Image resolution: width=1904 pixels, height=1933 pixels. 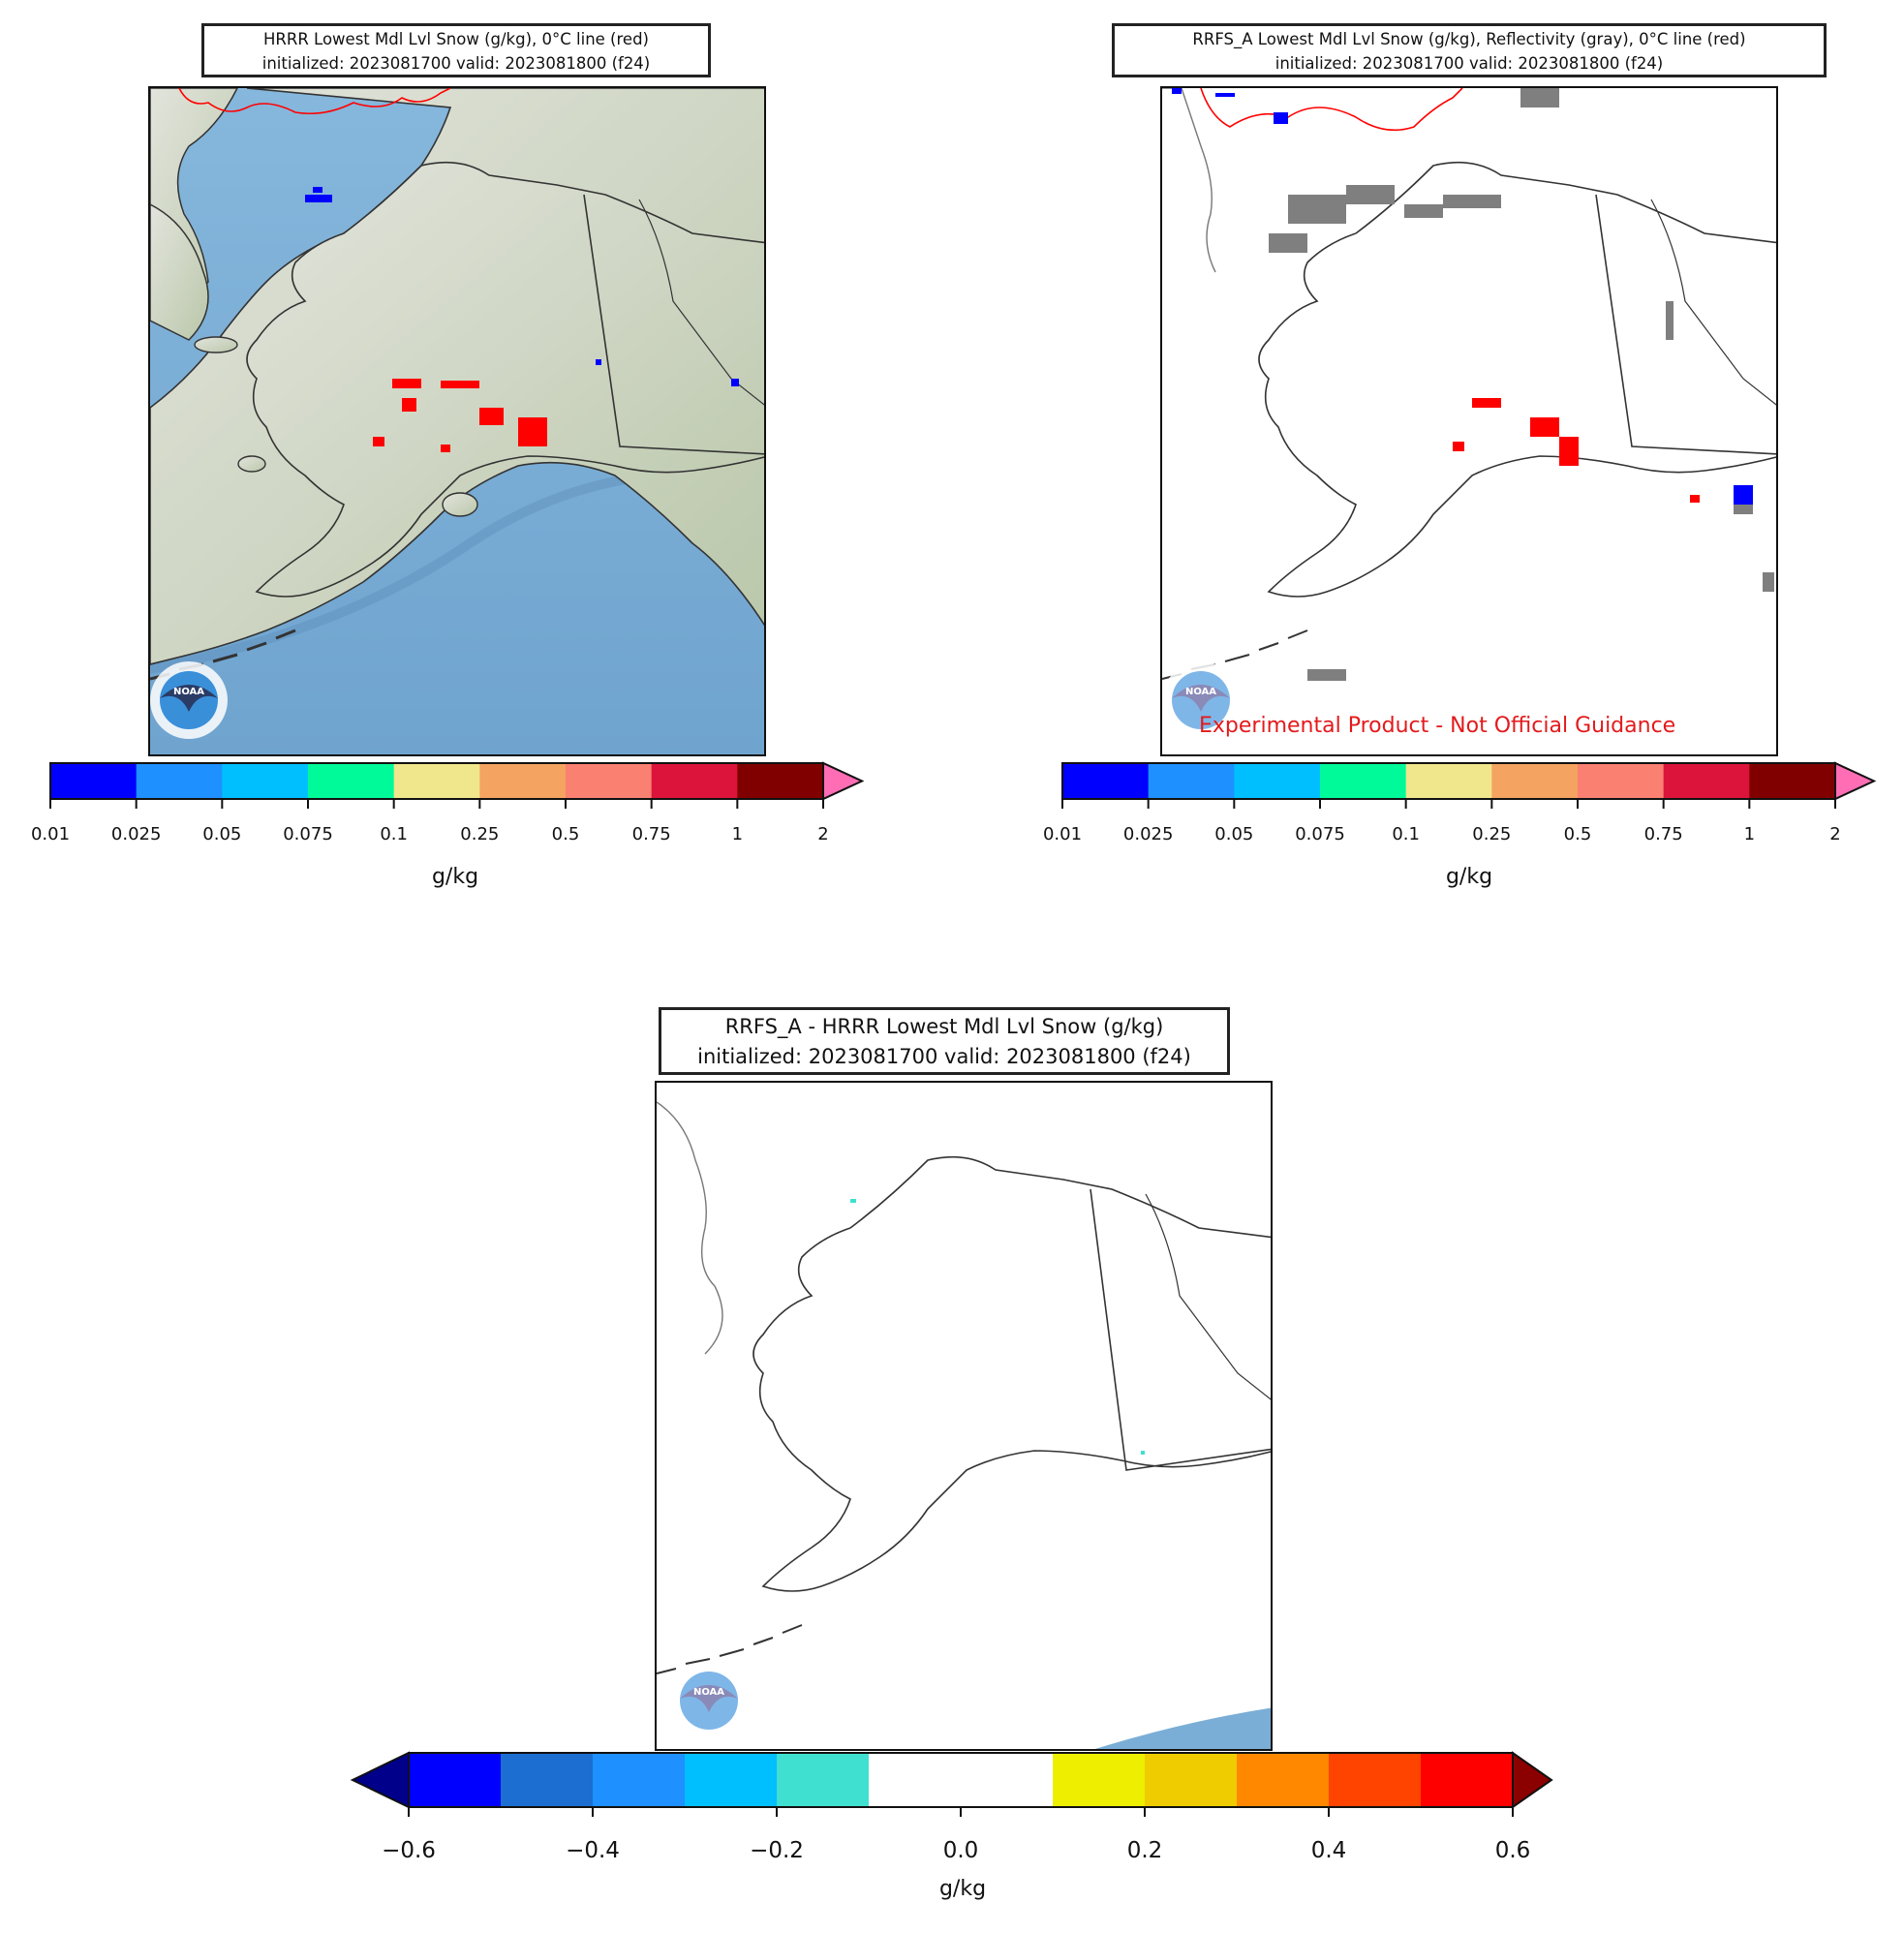 What do you see at coordinates (961, 1850) in the screenshot?
I see `cbar-tick-label: 0.0` at bounding box center [961, 1850].